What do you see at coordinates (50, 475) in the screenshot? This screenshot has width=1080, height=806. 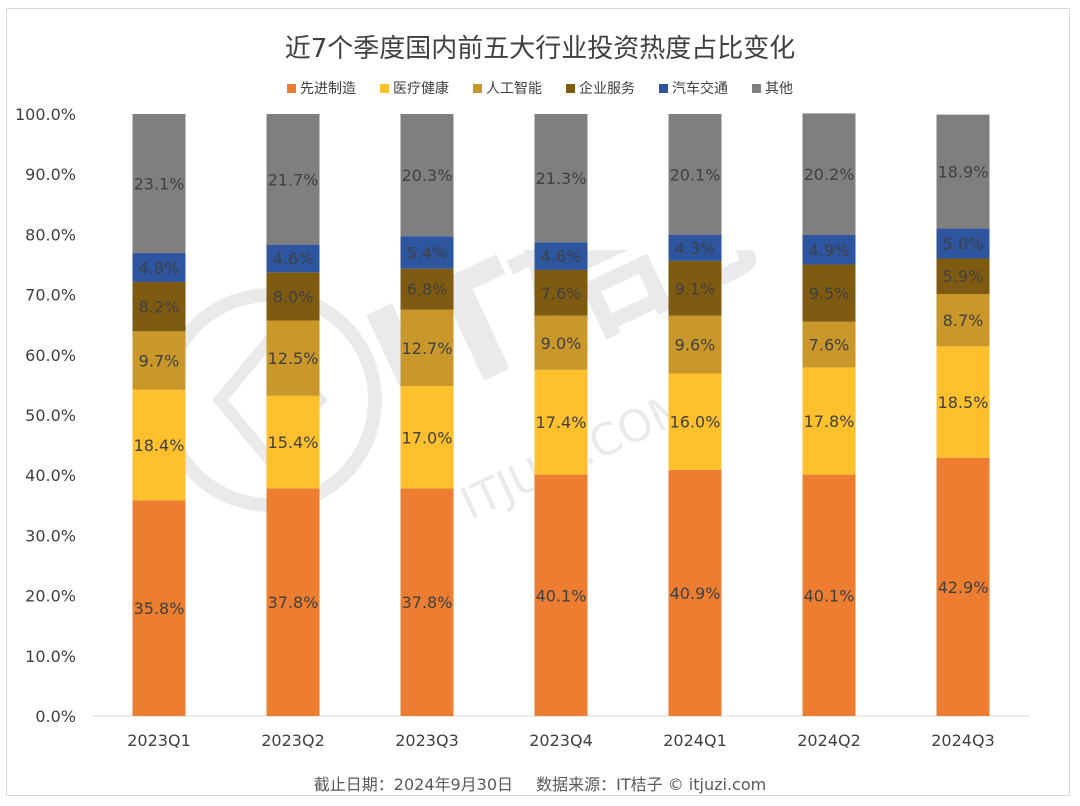 I see `y-tick-label: 40.0%` at bounding box center [50, 475].